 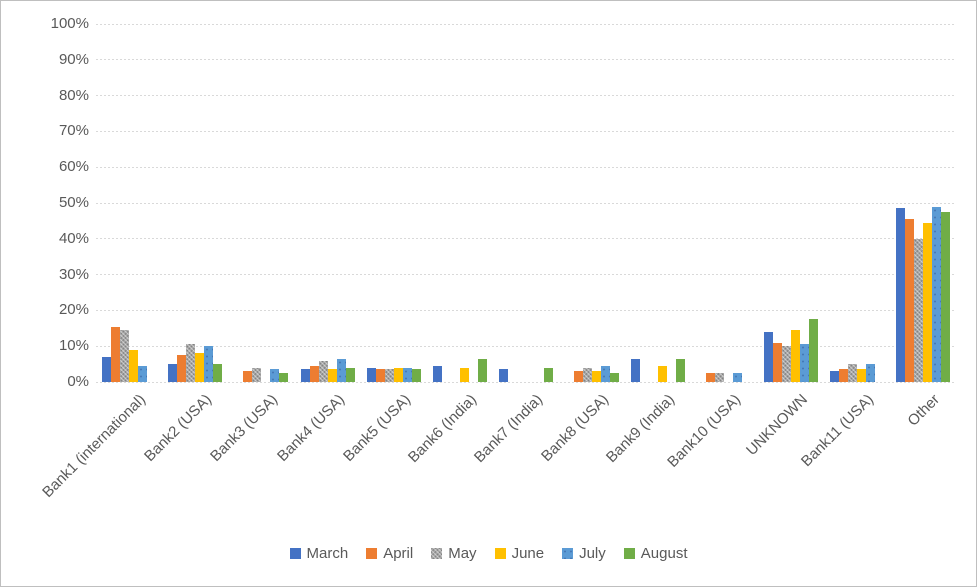 What do you see at coordinates (592, 553) in the screenshot?
I see `legend-label: July` at bounding box center [592, 553].